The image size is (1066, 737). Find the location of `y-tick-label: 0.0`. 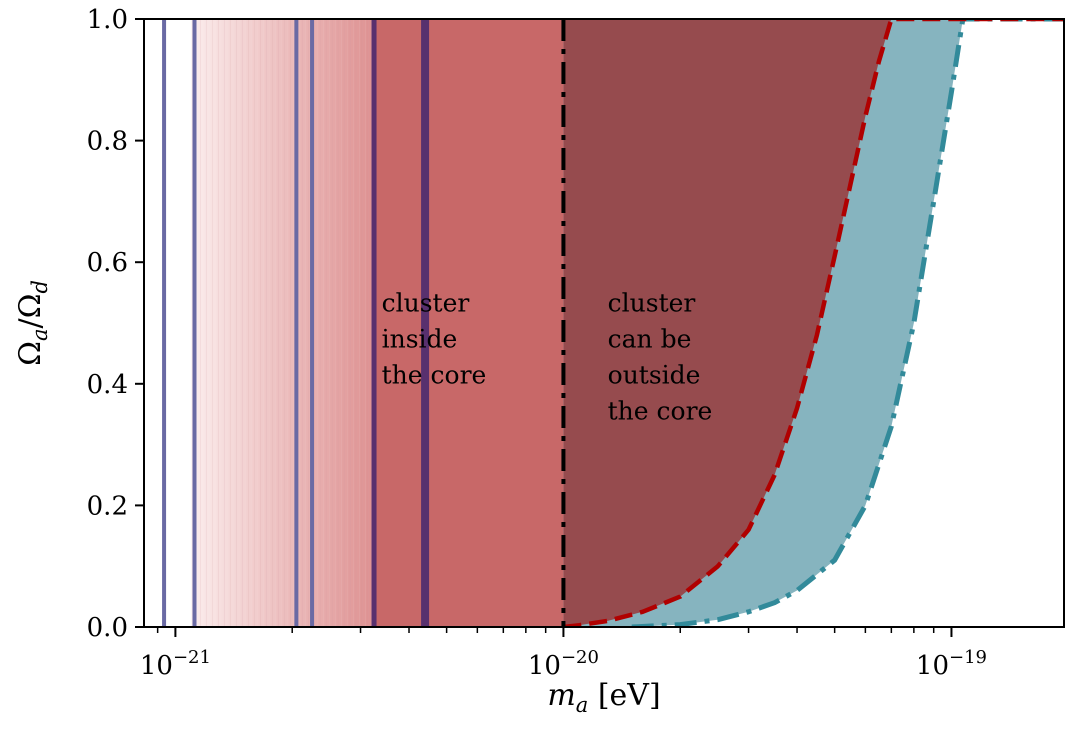

y-tick-label: 0.0 is located at coordinates (107, 628).